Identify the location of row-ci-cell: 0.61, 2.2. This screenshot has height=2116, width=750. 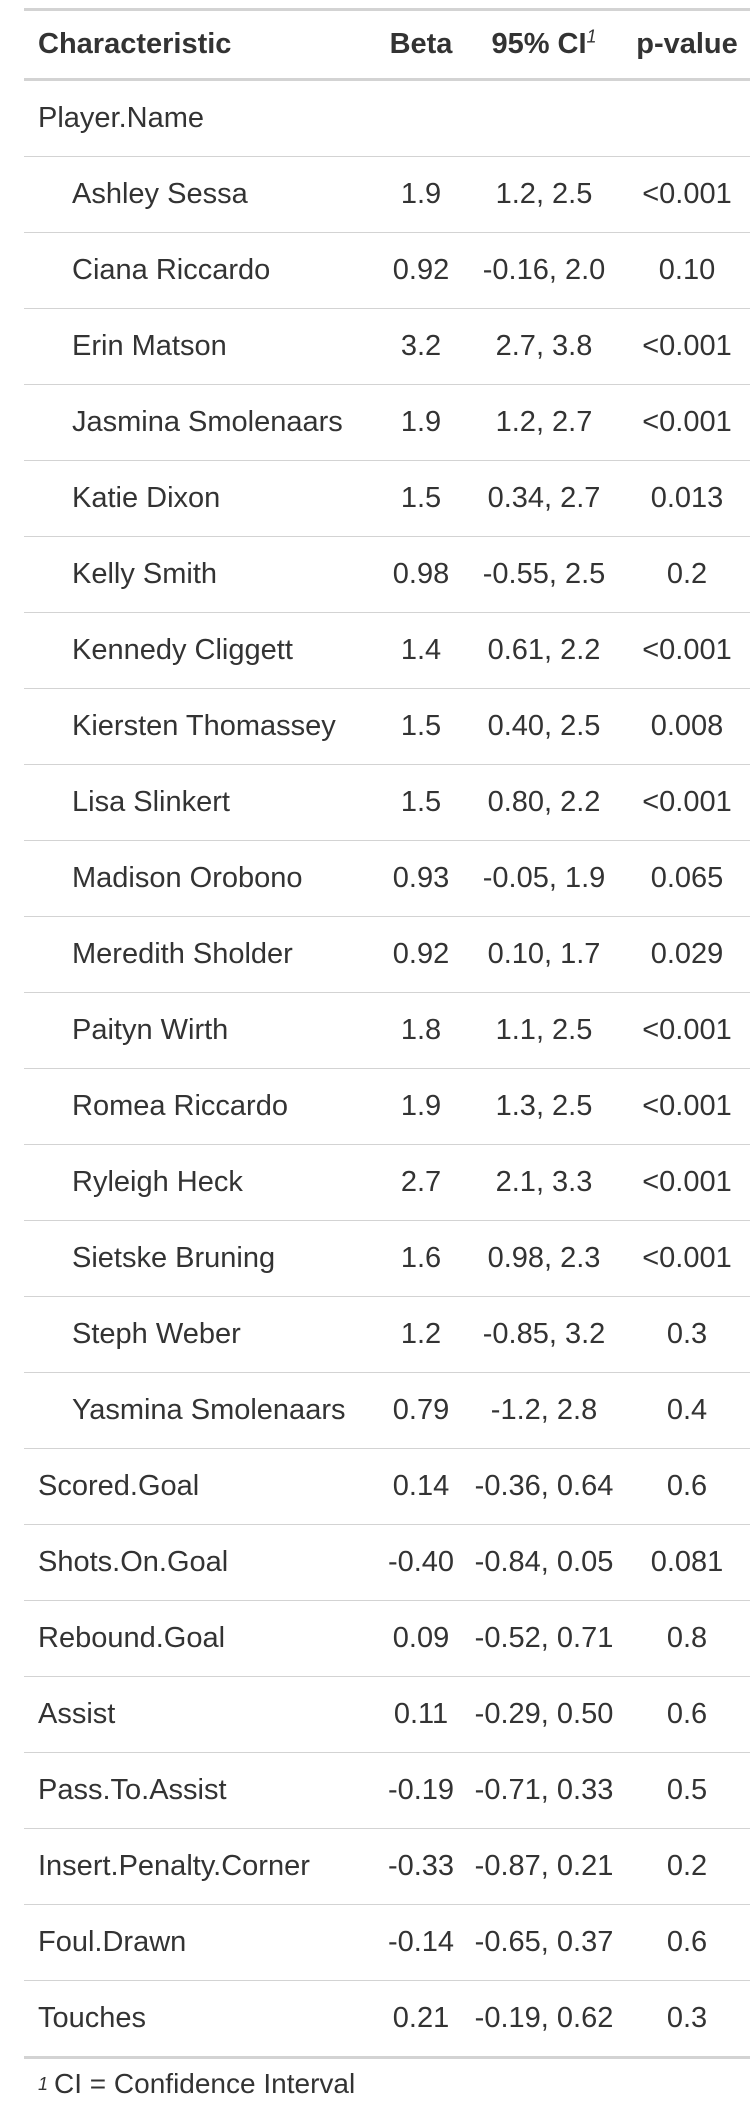
(544, 650).